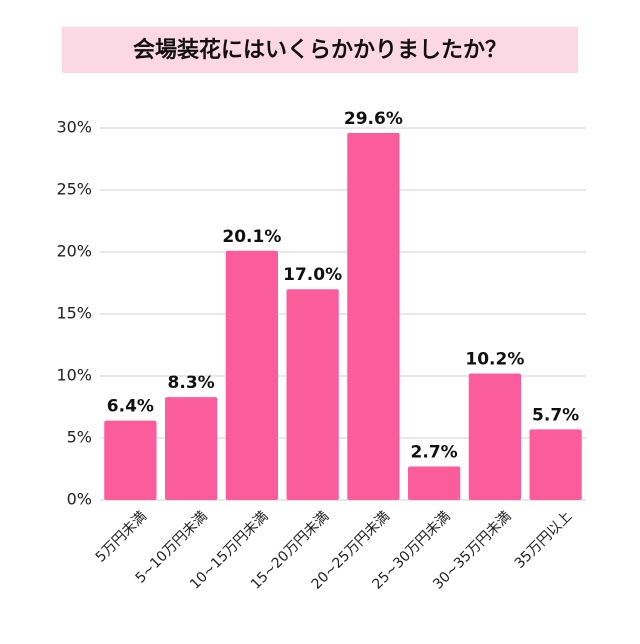 This screenshot has width=640, height=644. I want to click on x-tick-label: 5万円未満, so click(121, 536).